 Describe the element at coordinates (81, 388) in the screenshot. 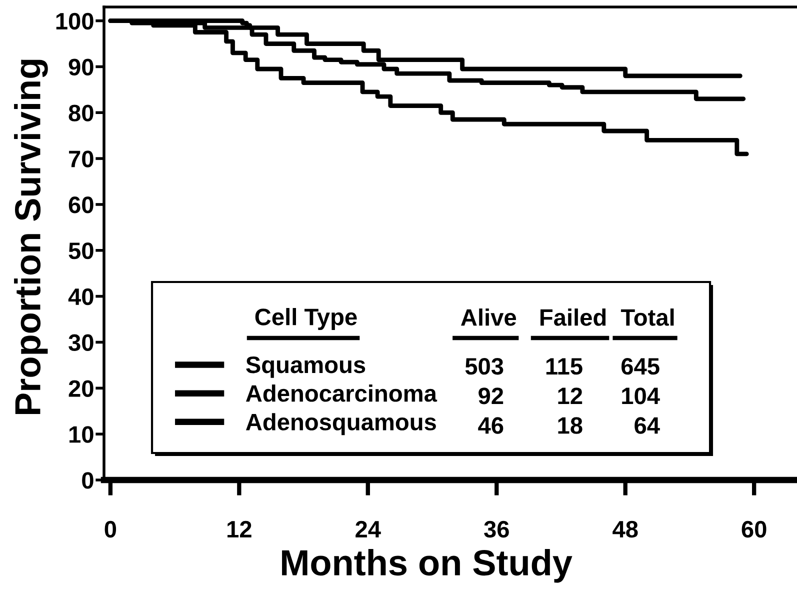

I see `y-tick-label: 20` at that location.